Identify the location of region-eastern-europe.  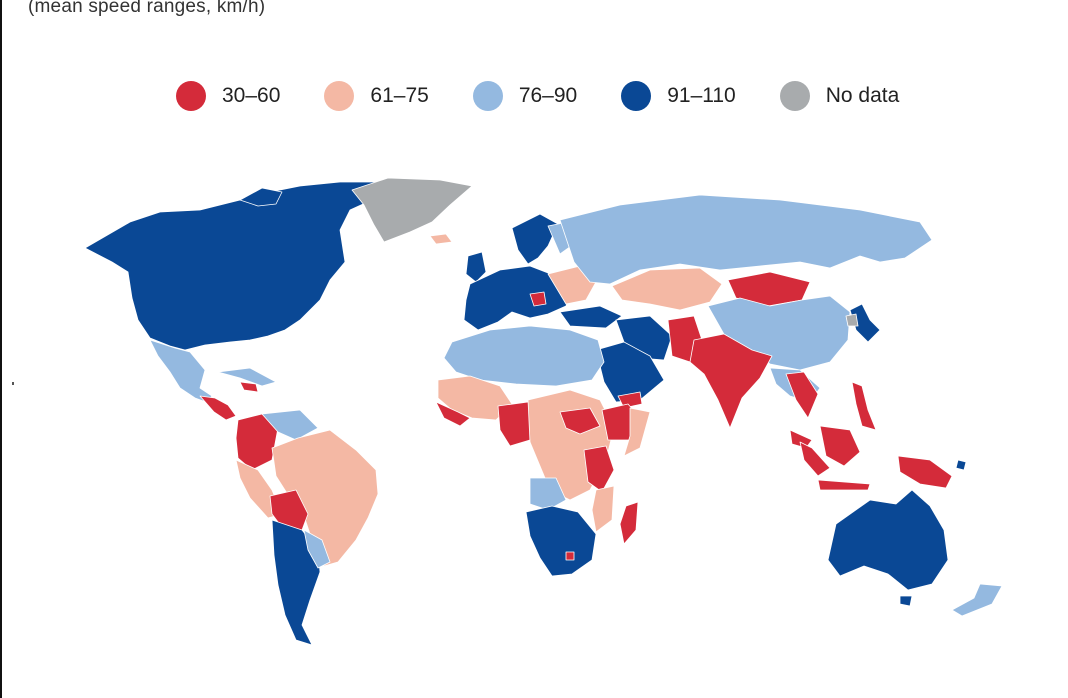
(572, 285).